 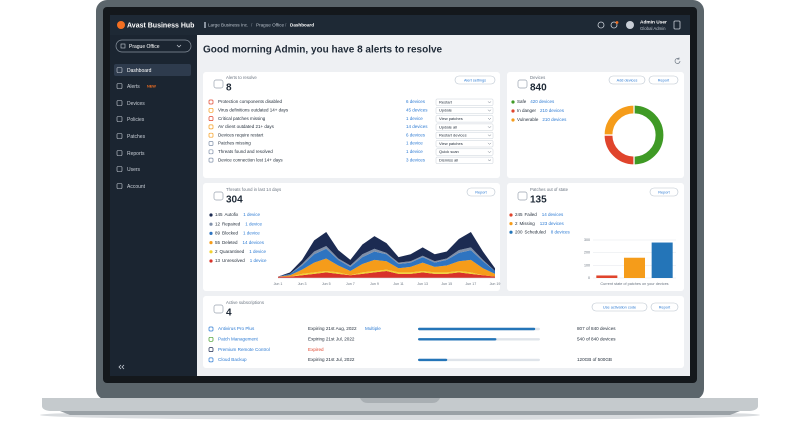 I want to click on legend-label: Missing, so click(x=528, y=223).